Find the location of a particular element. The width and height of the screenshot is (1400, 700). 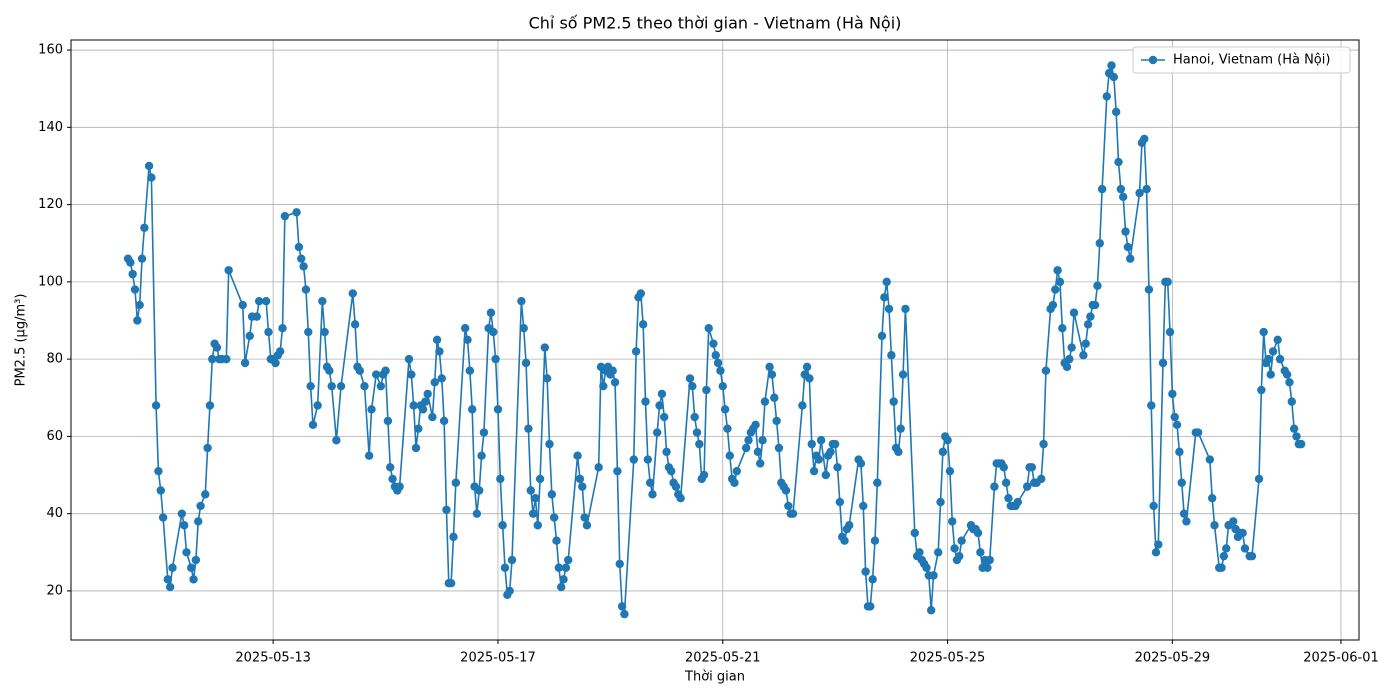

x-tick-label: 2025-05-13 is located at coordinates (273, 658).